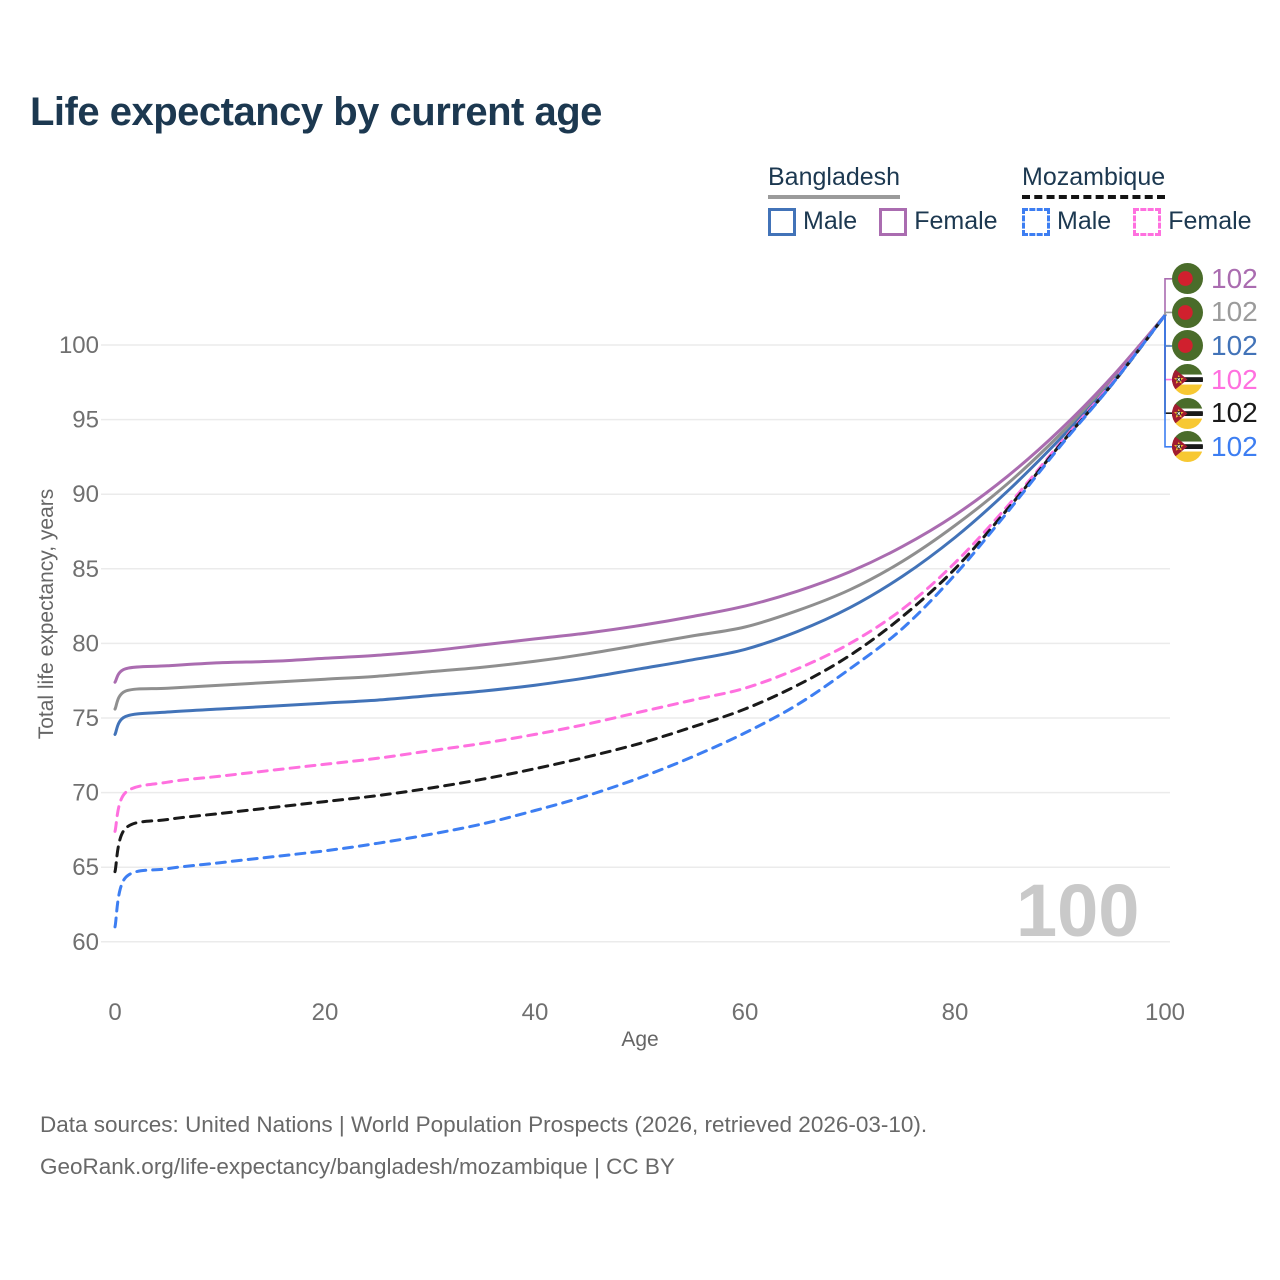  What do you see at coordinates (535, 1012) in the screenshot?
I see `x-tick-label: 40` at bounding box center [535, 1012].